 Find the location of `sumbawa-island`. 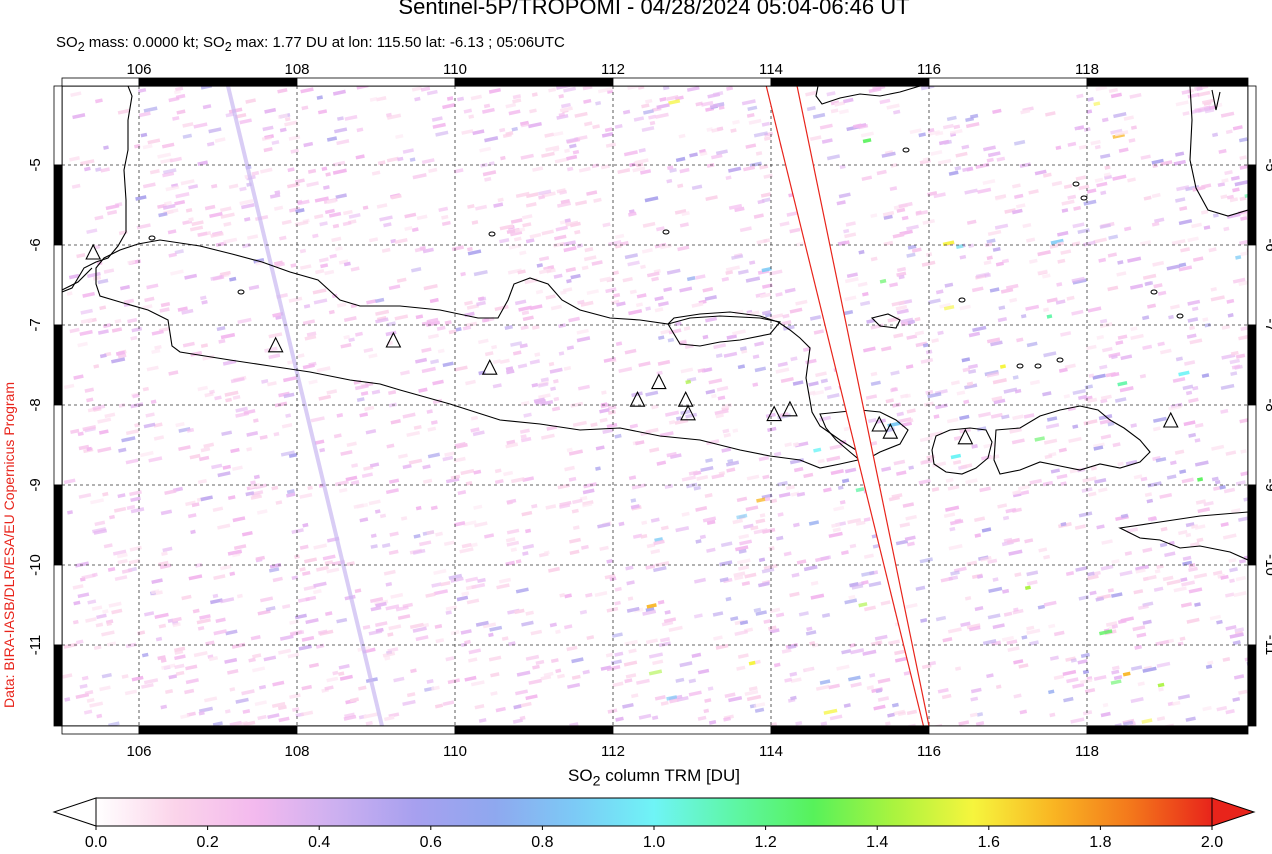

sumbawa-island is located at coordinates (1072, 440).